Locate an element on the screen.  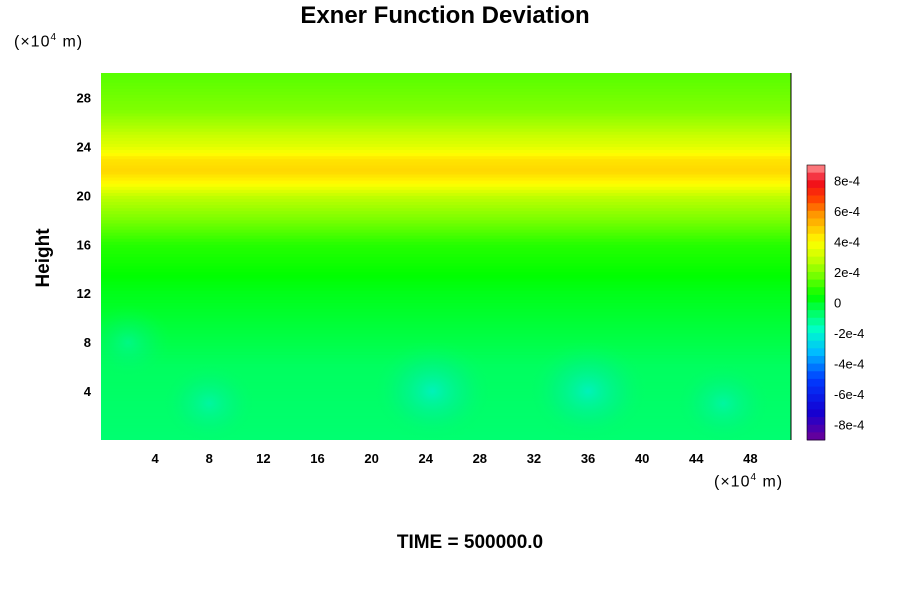
x-tick-label: 44 is located at coordinates (696, 458).